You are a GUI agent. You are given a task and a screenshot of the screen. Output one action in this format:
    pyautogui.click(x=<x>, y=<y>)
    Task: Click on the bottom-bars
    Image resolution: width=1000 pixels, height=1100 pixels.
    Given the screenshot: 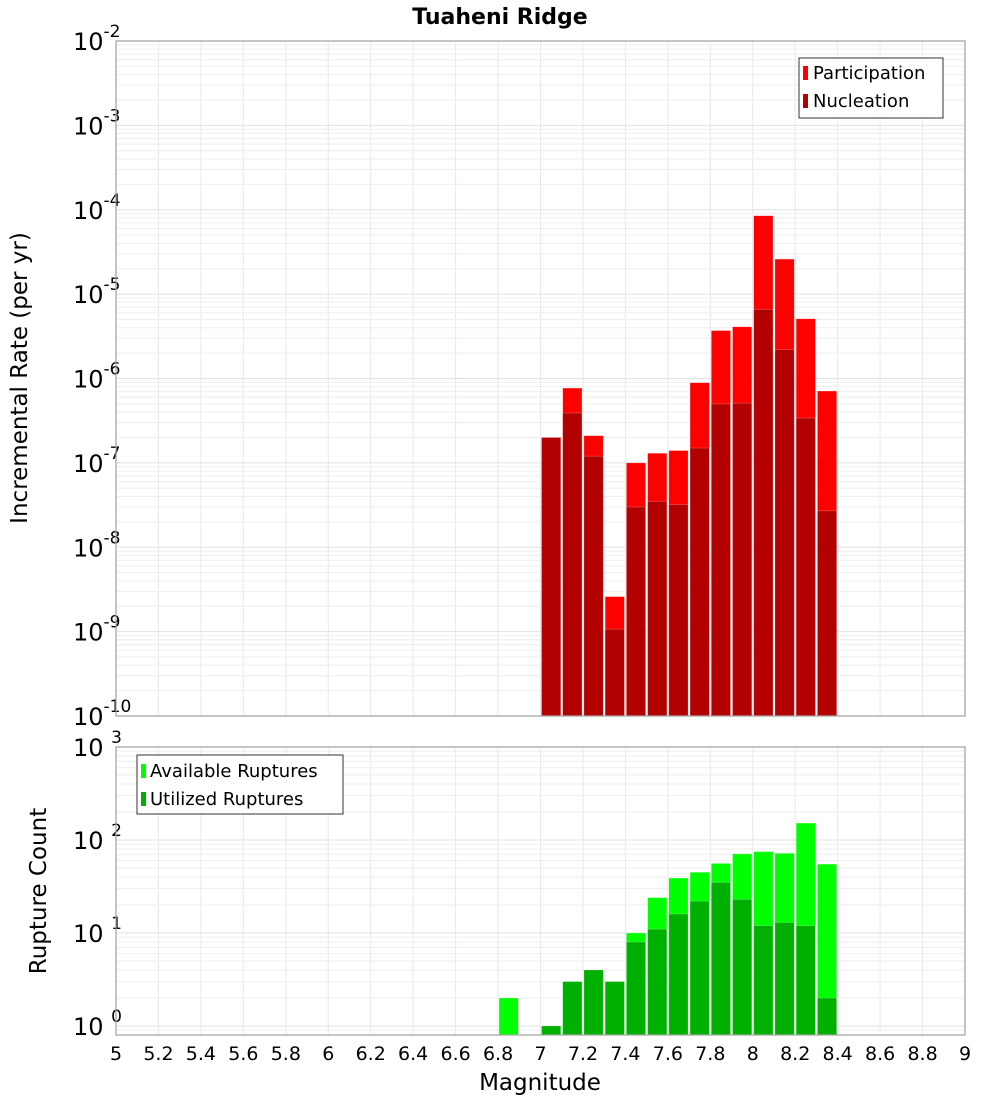 What is the action you would take?
    pyautogui.click(x=667, y=929)
    